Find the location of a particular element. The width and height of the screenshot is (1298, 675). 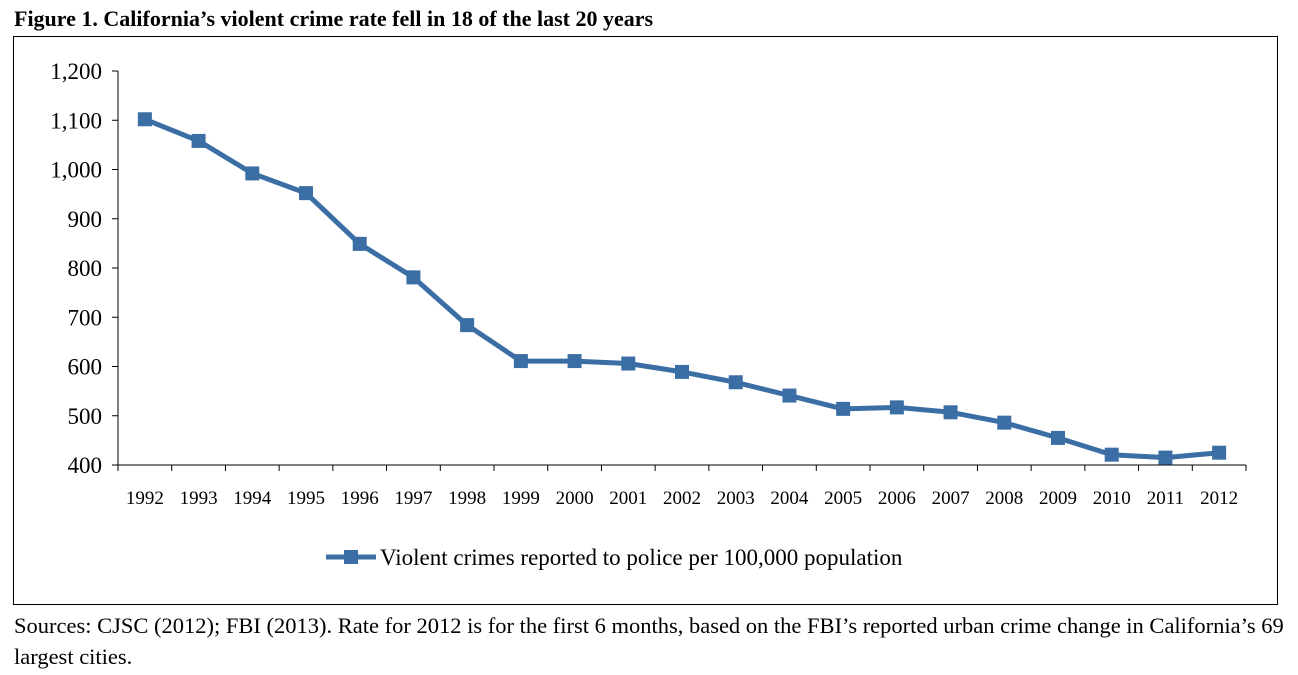

y-tick-label: 1,200 is located at coordinates (76, 71).